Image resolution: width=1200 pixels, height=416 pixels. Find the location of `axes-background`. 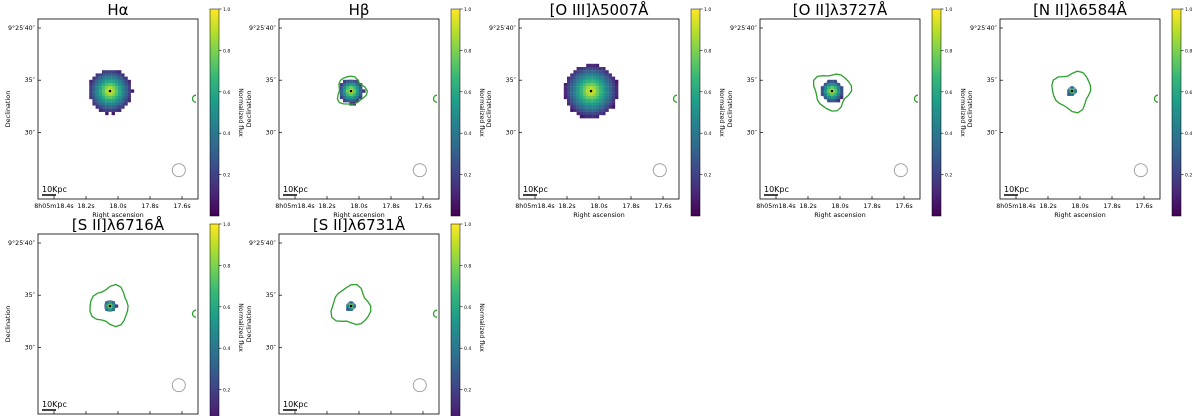

axes-background is located at coordinates (1080, 109).